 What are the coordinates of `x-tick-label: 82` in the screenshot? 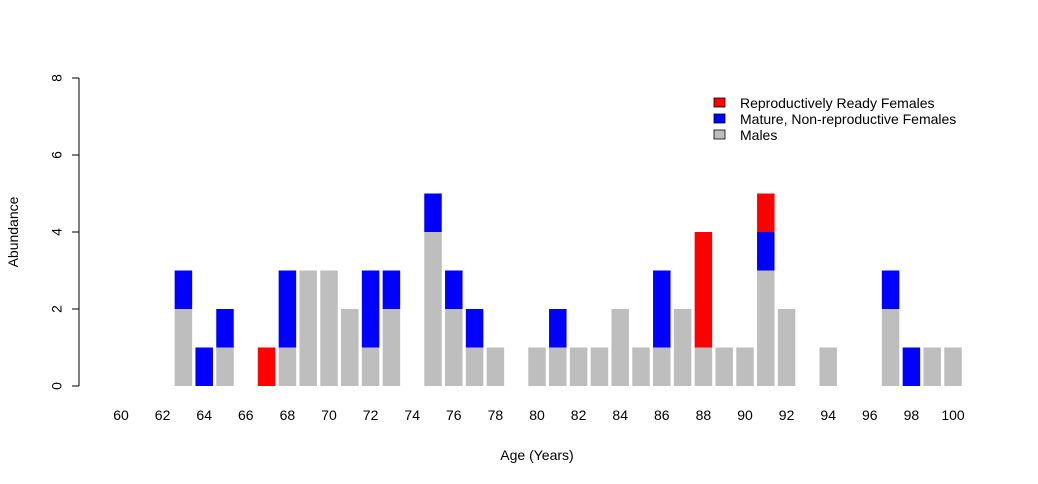 It's located at (579, 415).